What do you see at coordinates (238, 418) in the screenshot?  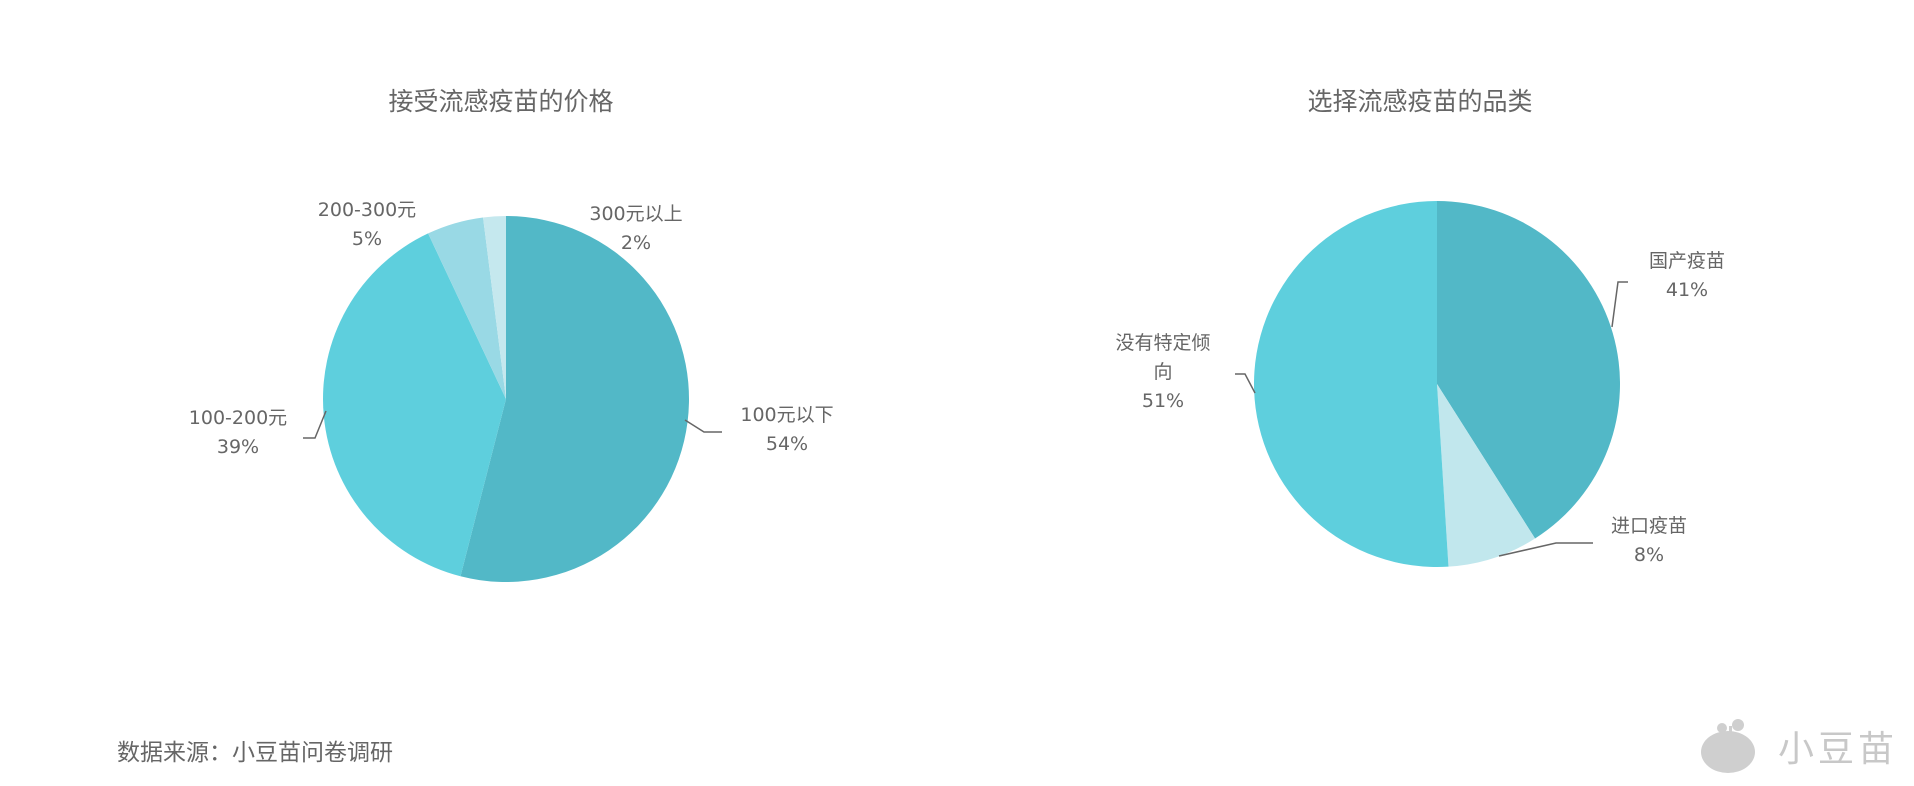 I see `slice-label: 100-200元` at bounding box center [238, 418].